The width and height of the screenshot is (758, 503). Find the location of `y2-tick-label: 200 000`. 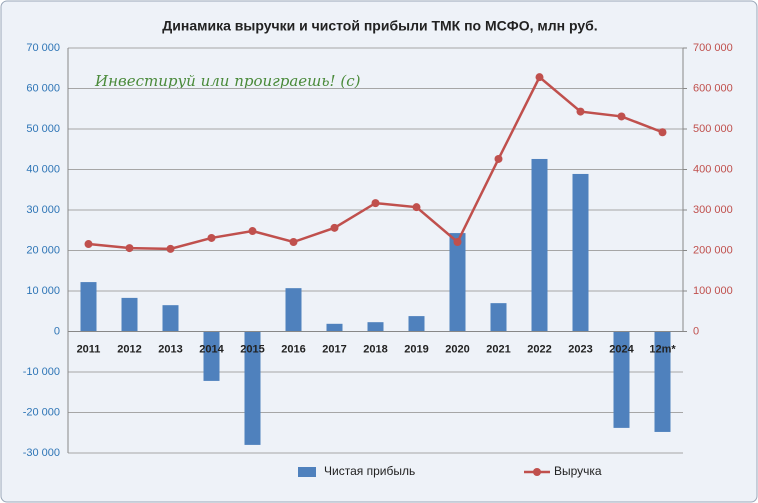

y2-tick-label: 200 000 is located at coordinates (713, 250).